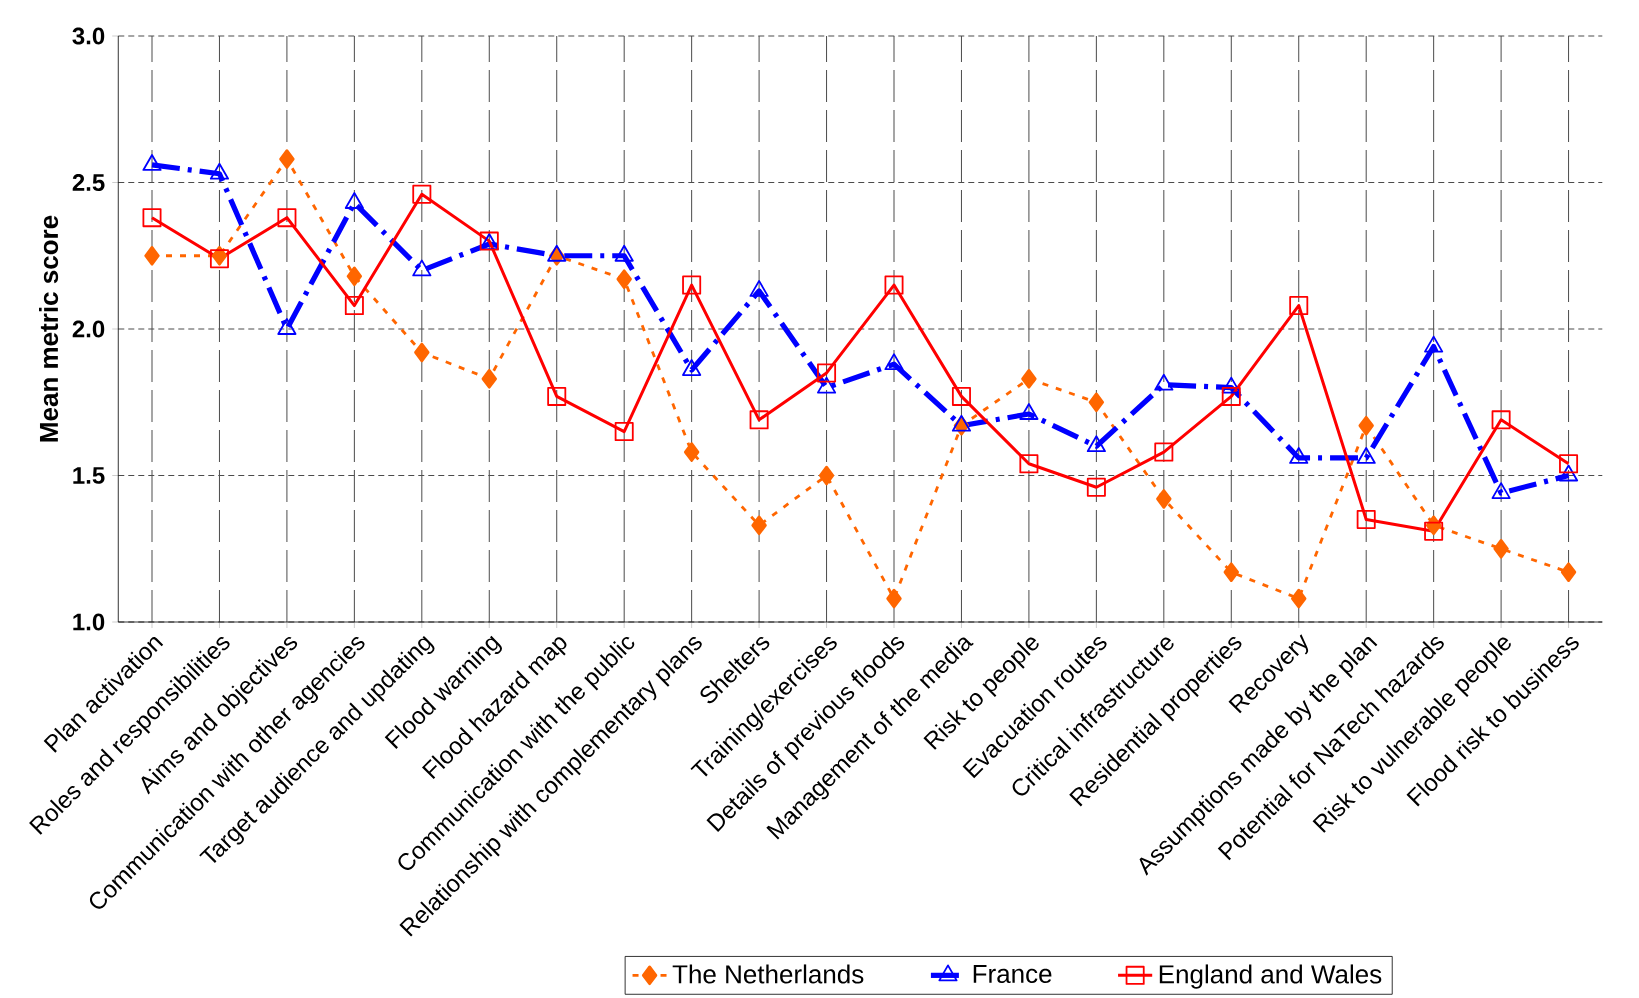 This screenshot has height=998, width=1639. Describe the element at coordinates (89, 475) in the screenshot. I see `y-tick-label: 1.5` at that location.